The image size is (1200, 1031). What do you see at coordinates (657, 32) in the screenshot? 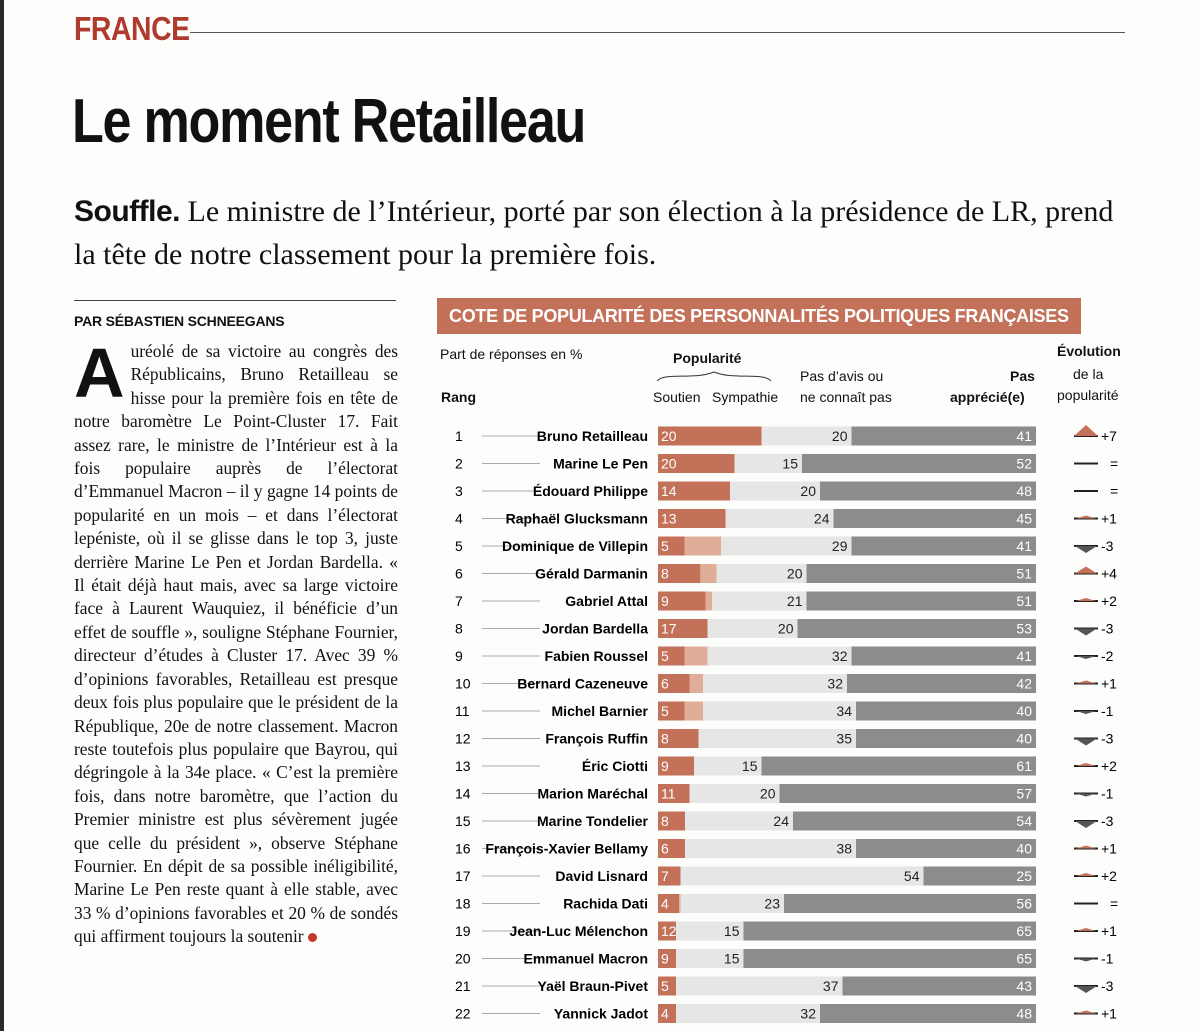
I see `section-rule` at bounding box center [657, 32].